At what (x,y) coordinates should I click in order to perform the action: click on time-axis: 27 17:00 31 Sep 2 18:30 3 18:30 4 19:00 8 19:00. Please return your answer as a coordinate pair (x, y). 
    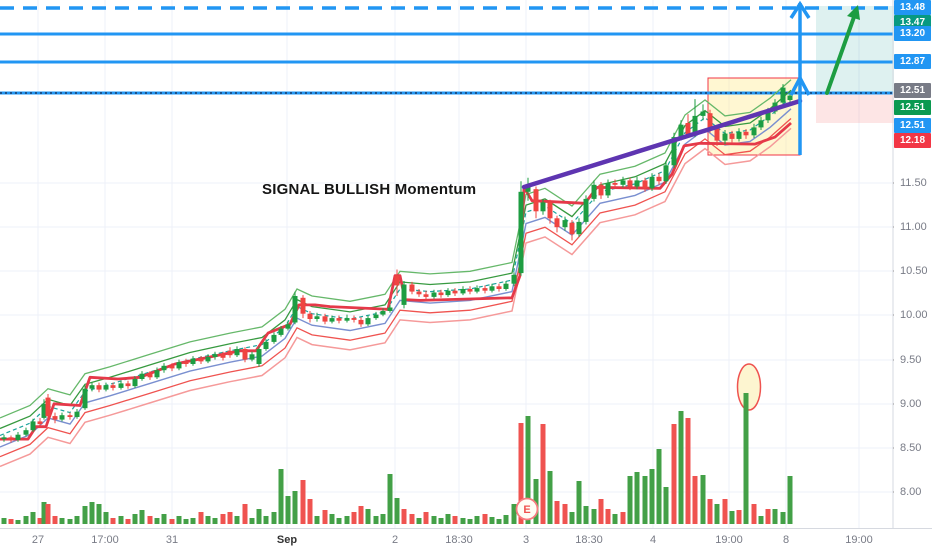
    Looking at the image, I should click on (466, 539).